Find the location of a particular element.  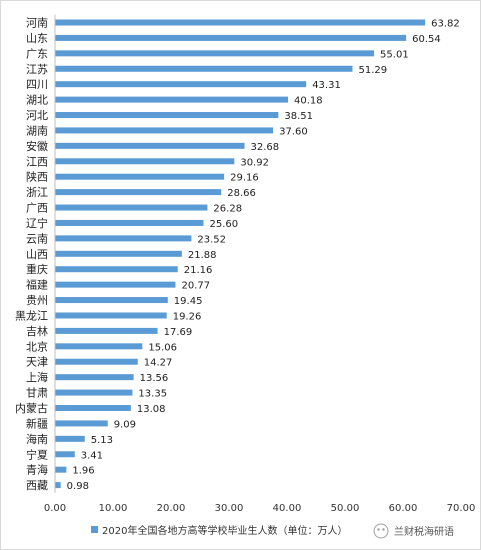

category-label: 广西 is located at coordinates (37, 208).